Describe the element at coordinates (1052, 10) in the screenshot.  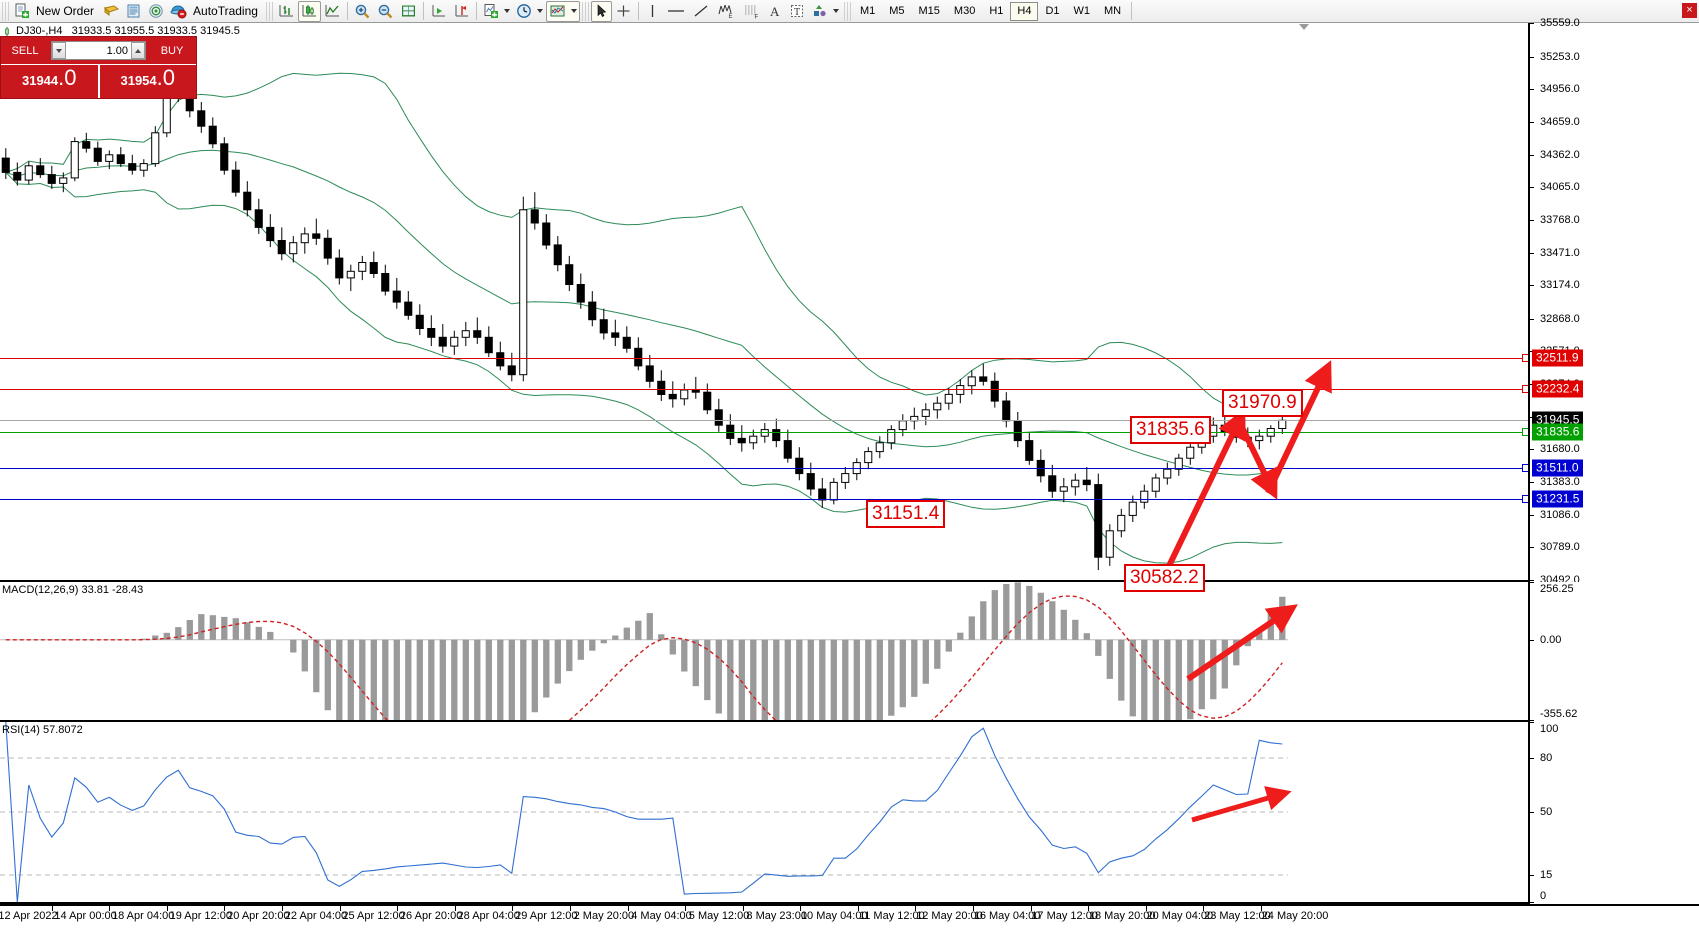
I see `timeframe-d1-button: D1` at that location.